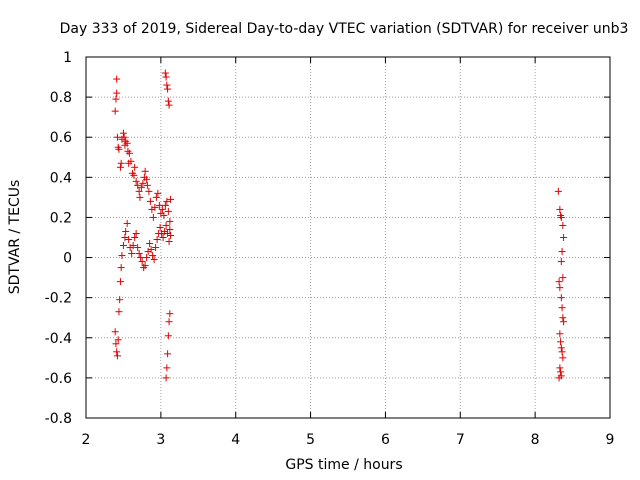 Image resolution: width=640 pixels, height=480 pixels. I want to click on x-tick-label: 9, so click(610, 440).